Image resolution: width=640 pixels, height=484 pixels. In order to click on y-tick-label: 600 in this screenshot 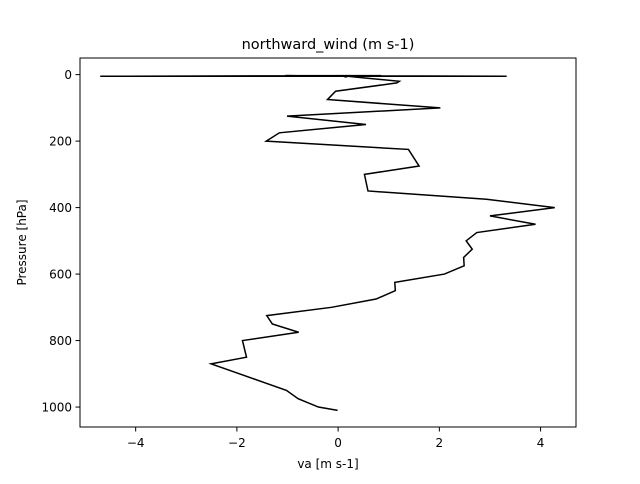, I will do `click(60, 275)`.